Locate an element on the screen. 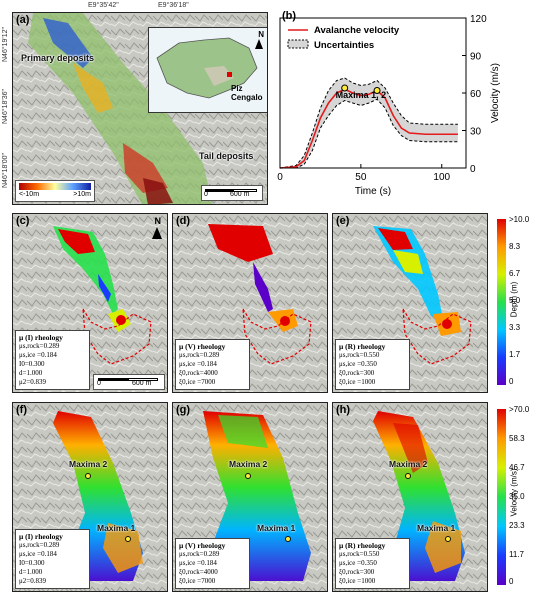  coord-top-1: E9°35'42" is located at coordinates (103, 5).